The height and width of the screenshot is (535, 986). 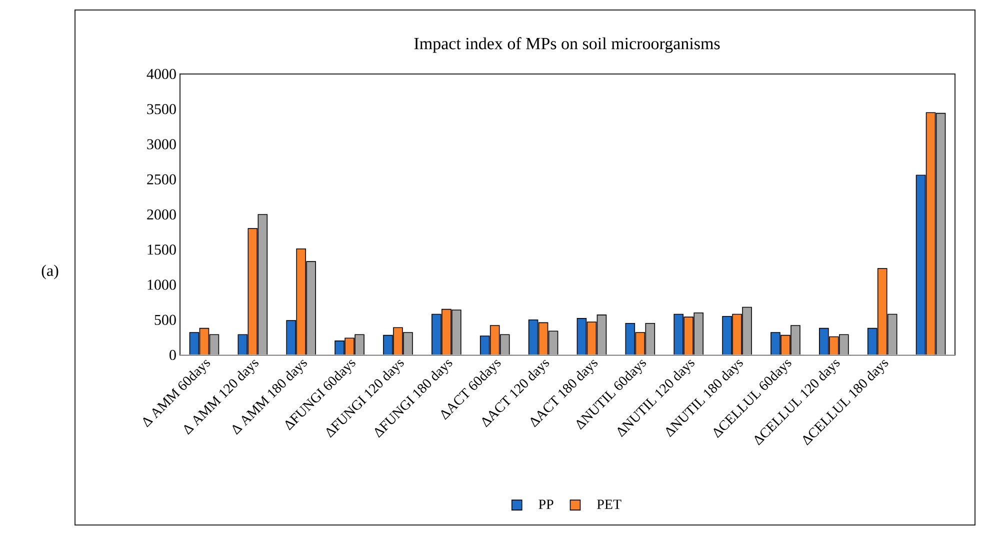 I want to click on legend-label: PP, so click(x=546, y=504).